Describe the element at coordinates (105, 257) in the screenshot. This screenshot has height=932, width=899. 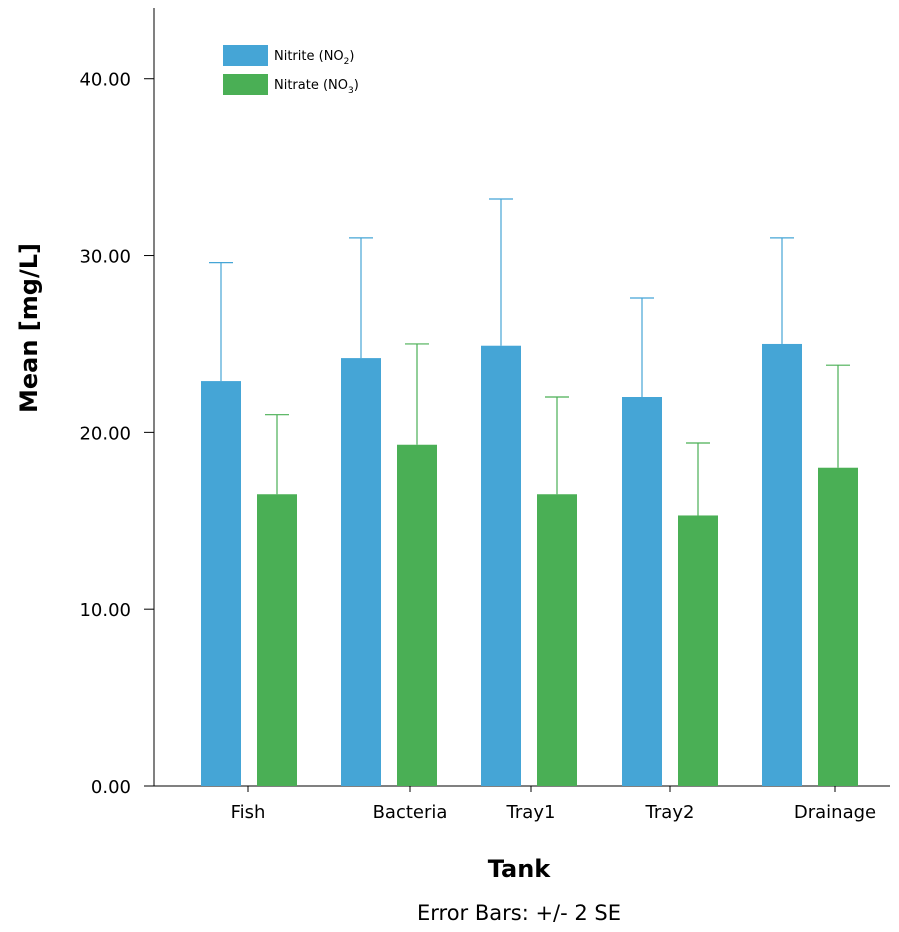
I see `y-tick-label: 30.00` at that location.